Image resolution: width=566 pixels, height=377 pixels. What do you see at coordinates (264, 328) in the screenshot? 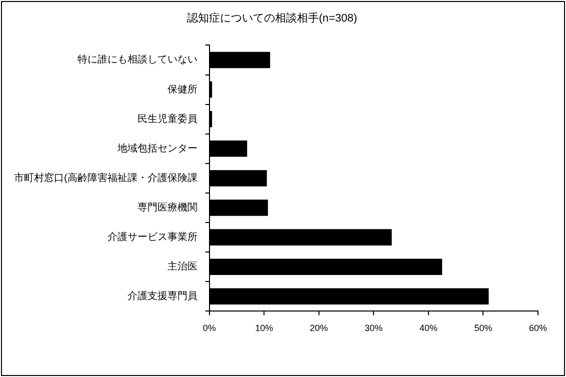
I see `x-tick-label: 10%` at bounding box center [264, 328].